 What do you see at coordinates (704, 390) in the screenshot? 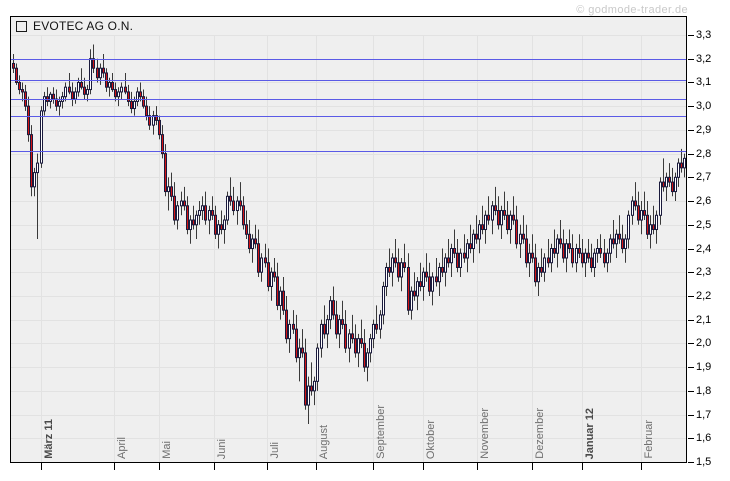
I see `price-tick-label: 1,8` at bounding box center [704, 390].